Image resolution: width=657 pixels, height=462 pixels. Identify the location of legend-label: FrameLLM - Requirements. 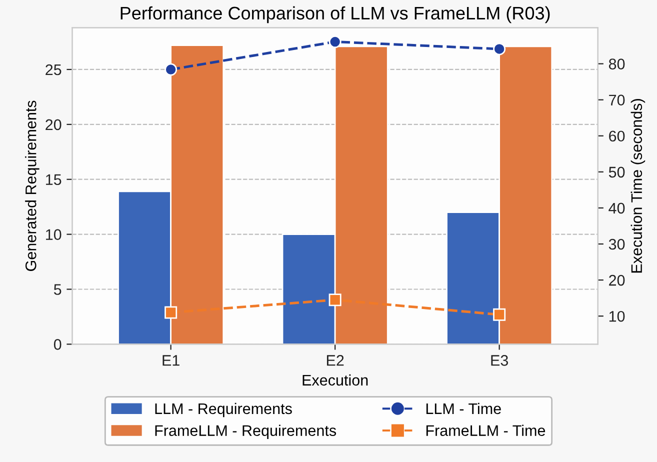
(245, 432).